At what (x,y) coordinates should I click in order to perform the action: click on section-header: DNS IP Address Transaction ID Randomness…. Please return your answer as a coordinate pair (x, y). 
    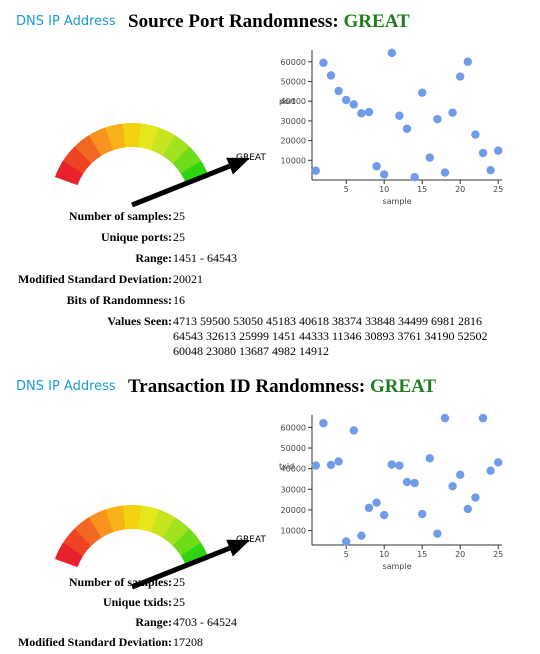
    Looking at the image, I should click on (270, 387).